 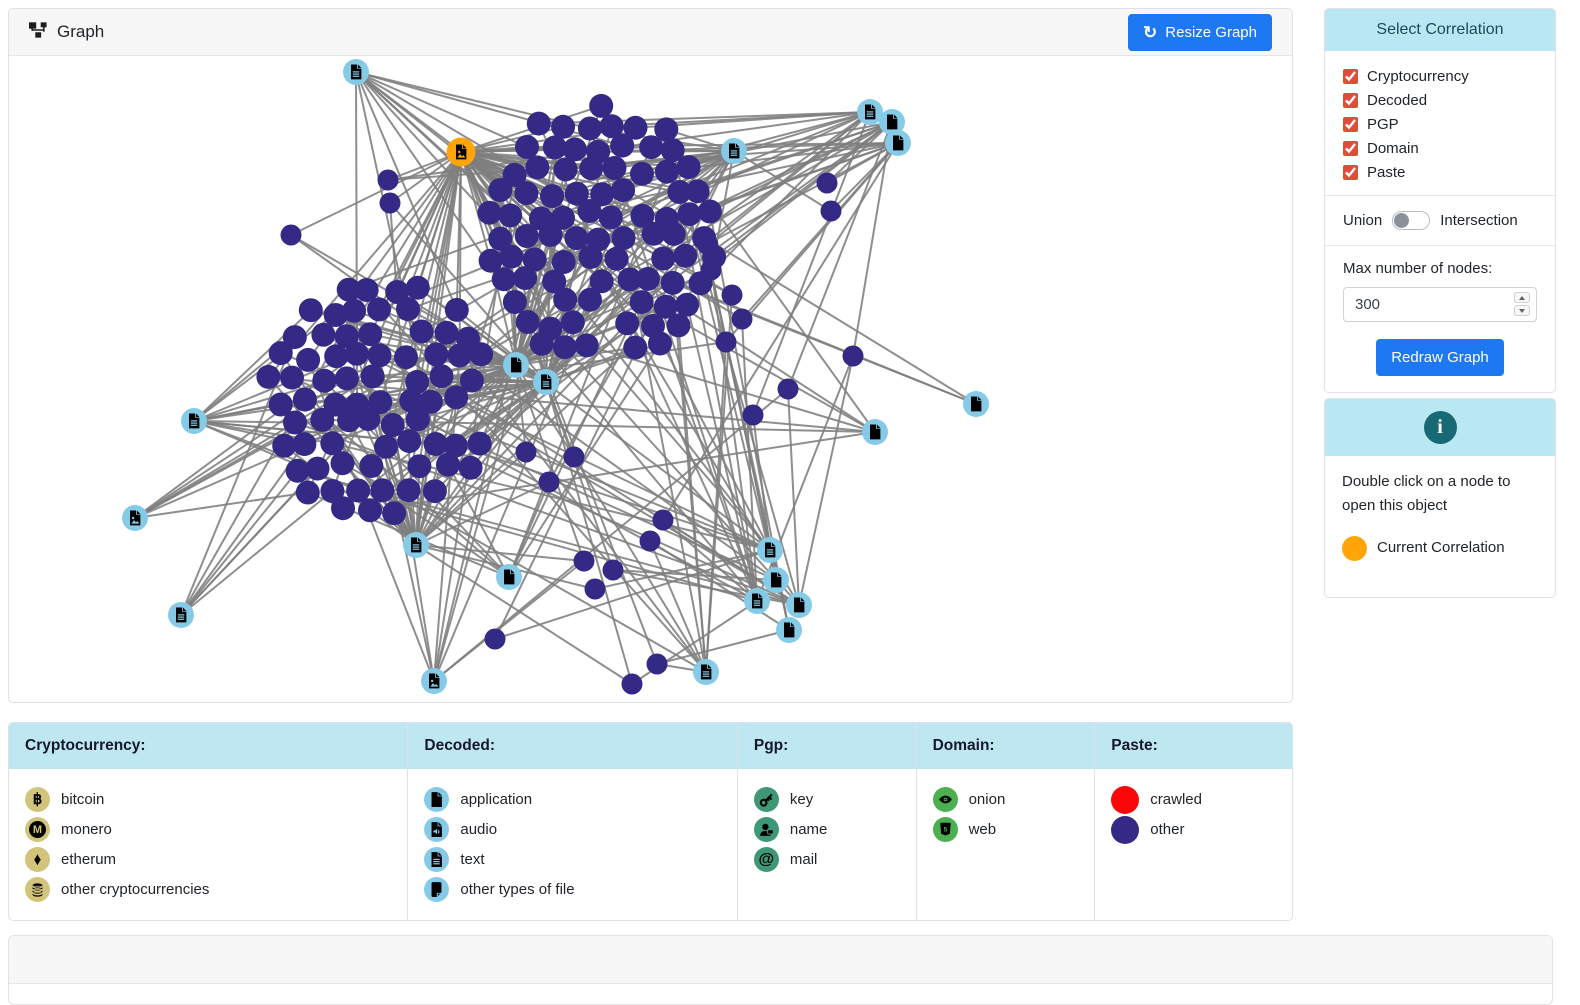 What do you see at coordinates (1350, 148) in the screenshot?
I see `domain-checkbox` at bounding box center [1350, 148].